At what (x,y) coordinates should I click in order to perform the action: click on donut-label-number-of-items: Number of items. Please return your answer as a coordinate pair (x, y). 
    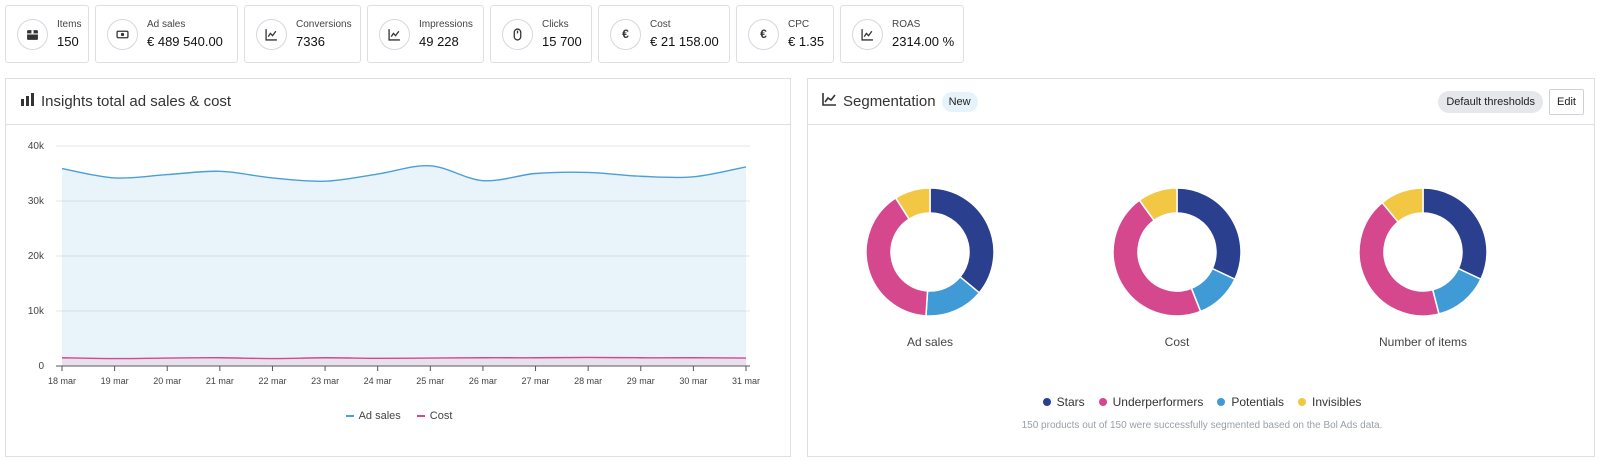
    Looking at the image, I should click on (1423, 342).